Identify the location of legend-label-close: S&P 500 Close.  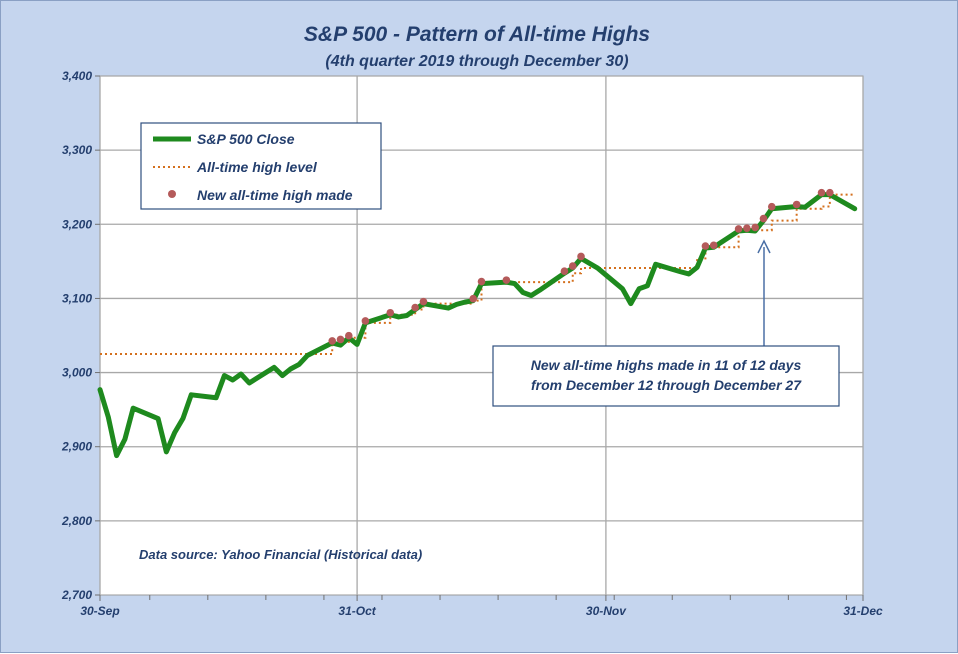
(246, 139).